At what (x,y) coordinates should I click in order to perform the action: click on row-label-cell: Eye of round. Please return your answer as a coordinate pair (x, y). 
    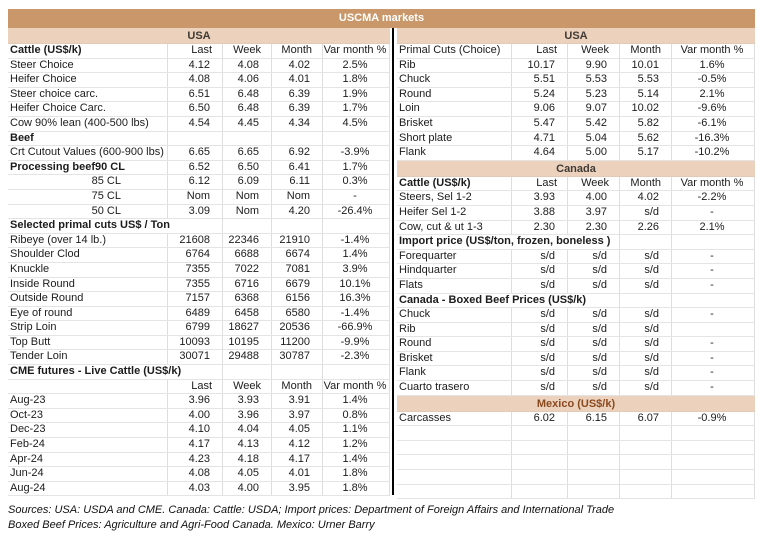
    Looking at the image, I should click on (88, 313).